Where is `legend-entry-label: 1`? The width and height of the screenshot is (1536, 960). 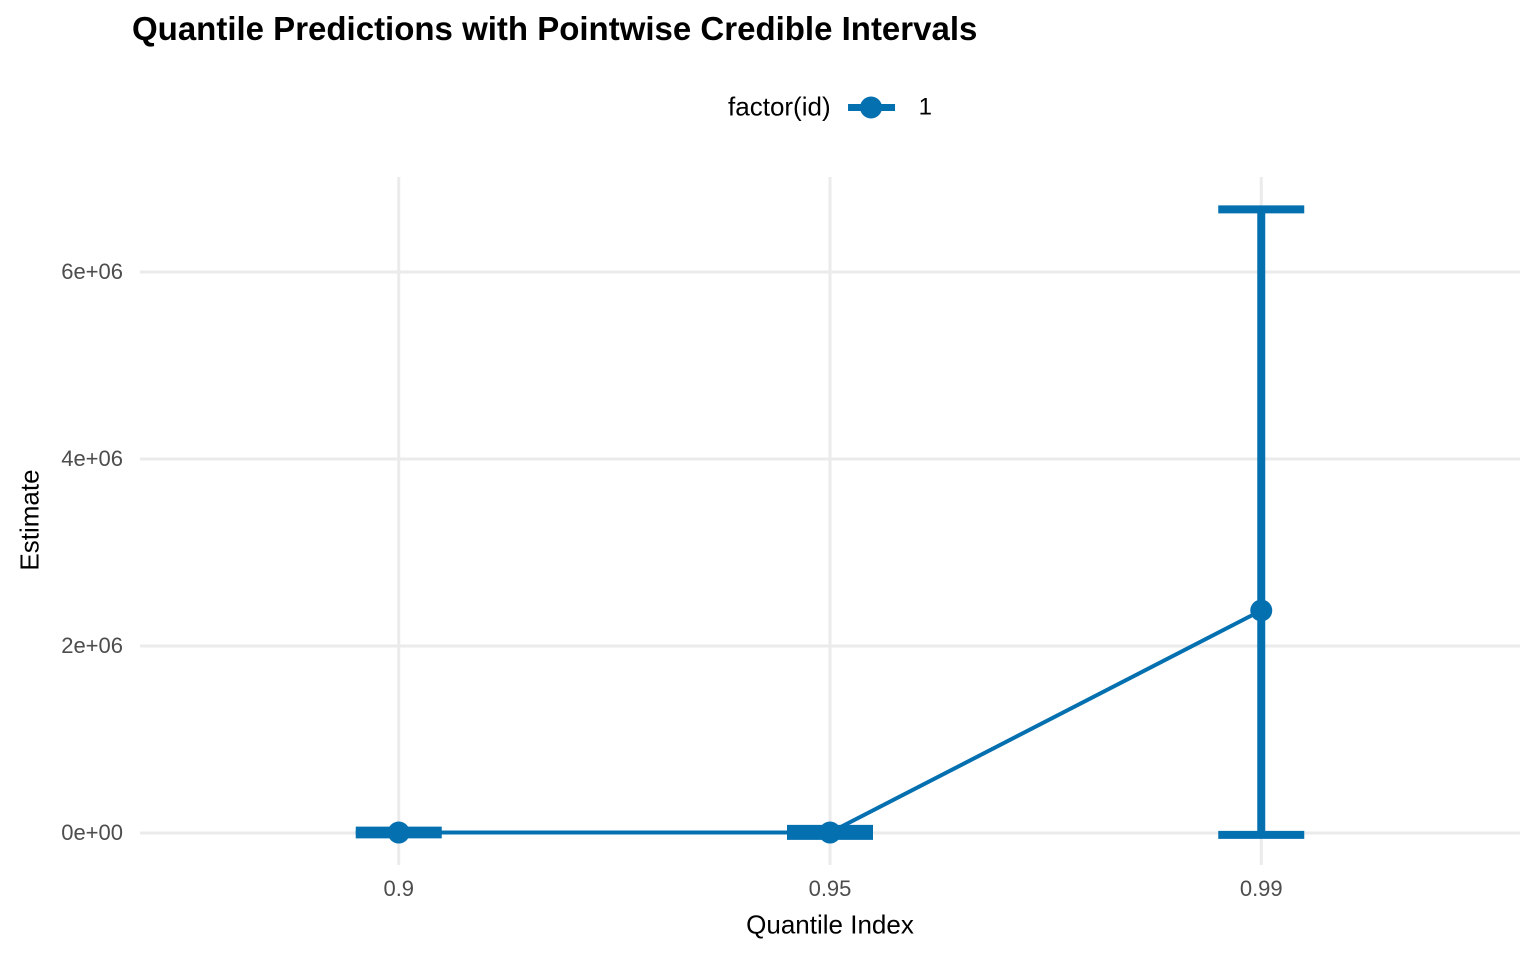
legend-entry-label: 1 is located at coordinates (925, 106).